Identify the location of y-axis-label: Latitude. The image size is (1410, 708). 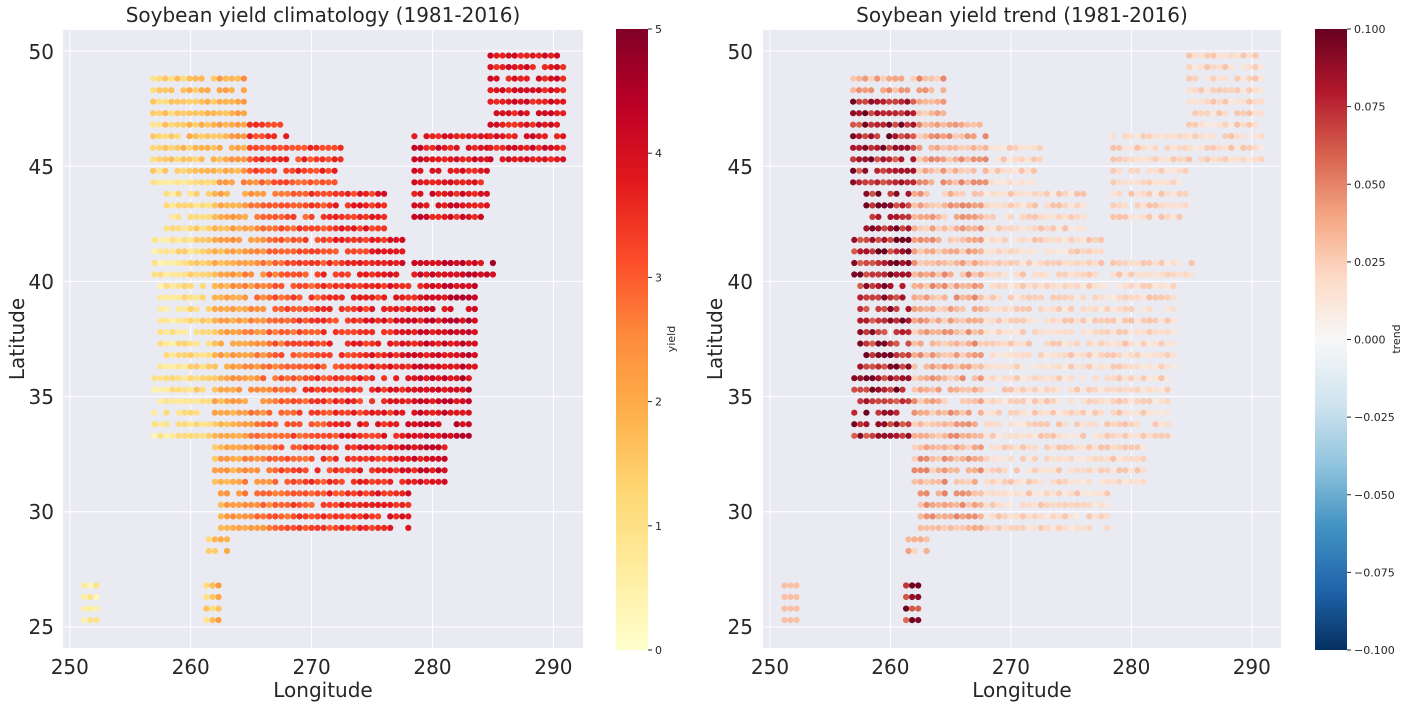
(17, 339).